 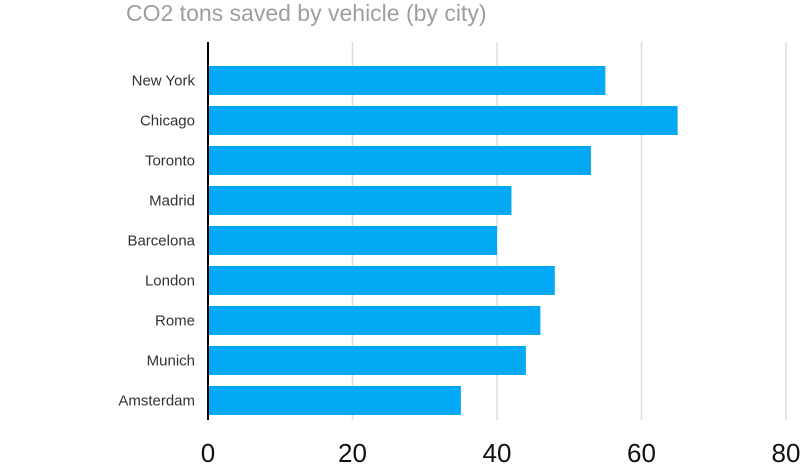 What do you see at coordinates (170, 161) in the screenshot?
I see `category-label: Toronto` at bounding box center [170, 161].